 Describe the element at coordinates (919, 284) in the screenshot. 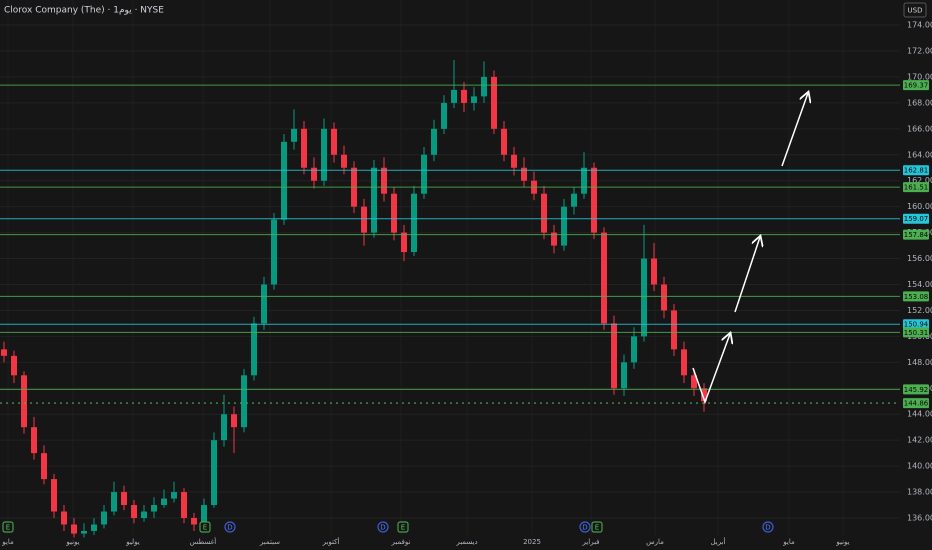

I see `y-tick-label: 154.00` at that location.